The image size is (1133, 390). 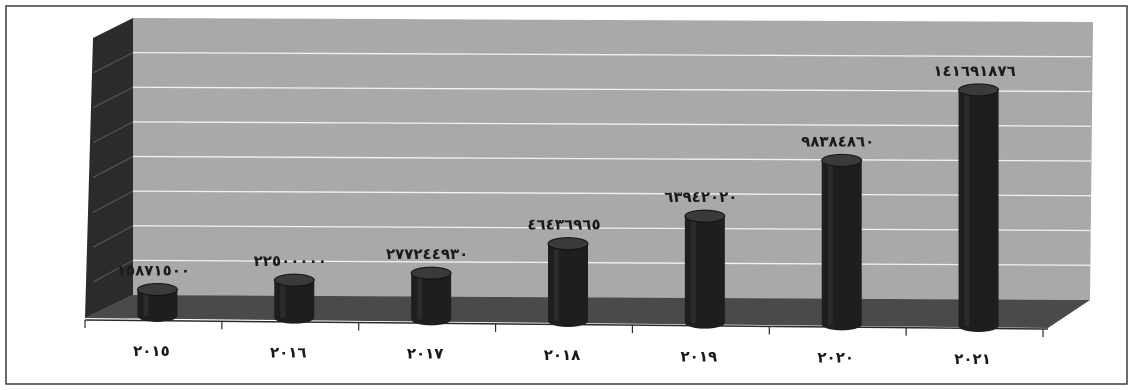 What do you see at coordinates (564, 328) in the screenshot?
I see `x-axis-ticks` at bounding box center [564, 328].